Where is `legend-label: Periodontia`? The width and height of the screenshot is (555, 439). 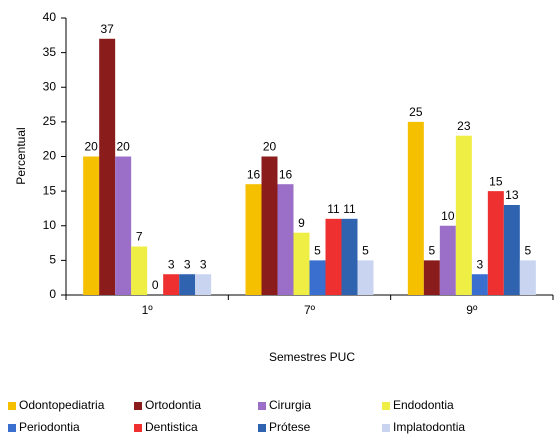
legend-label: Periodontia is located at coordinates (49, 427).